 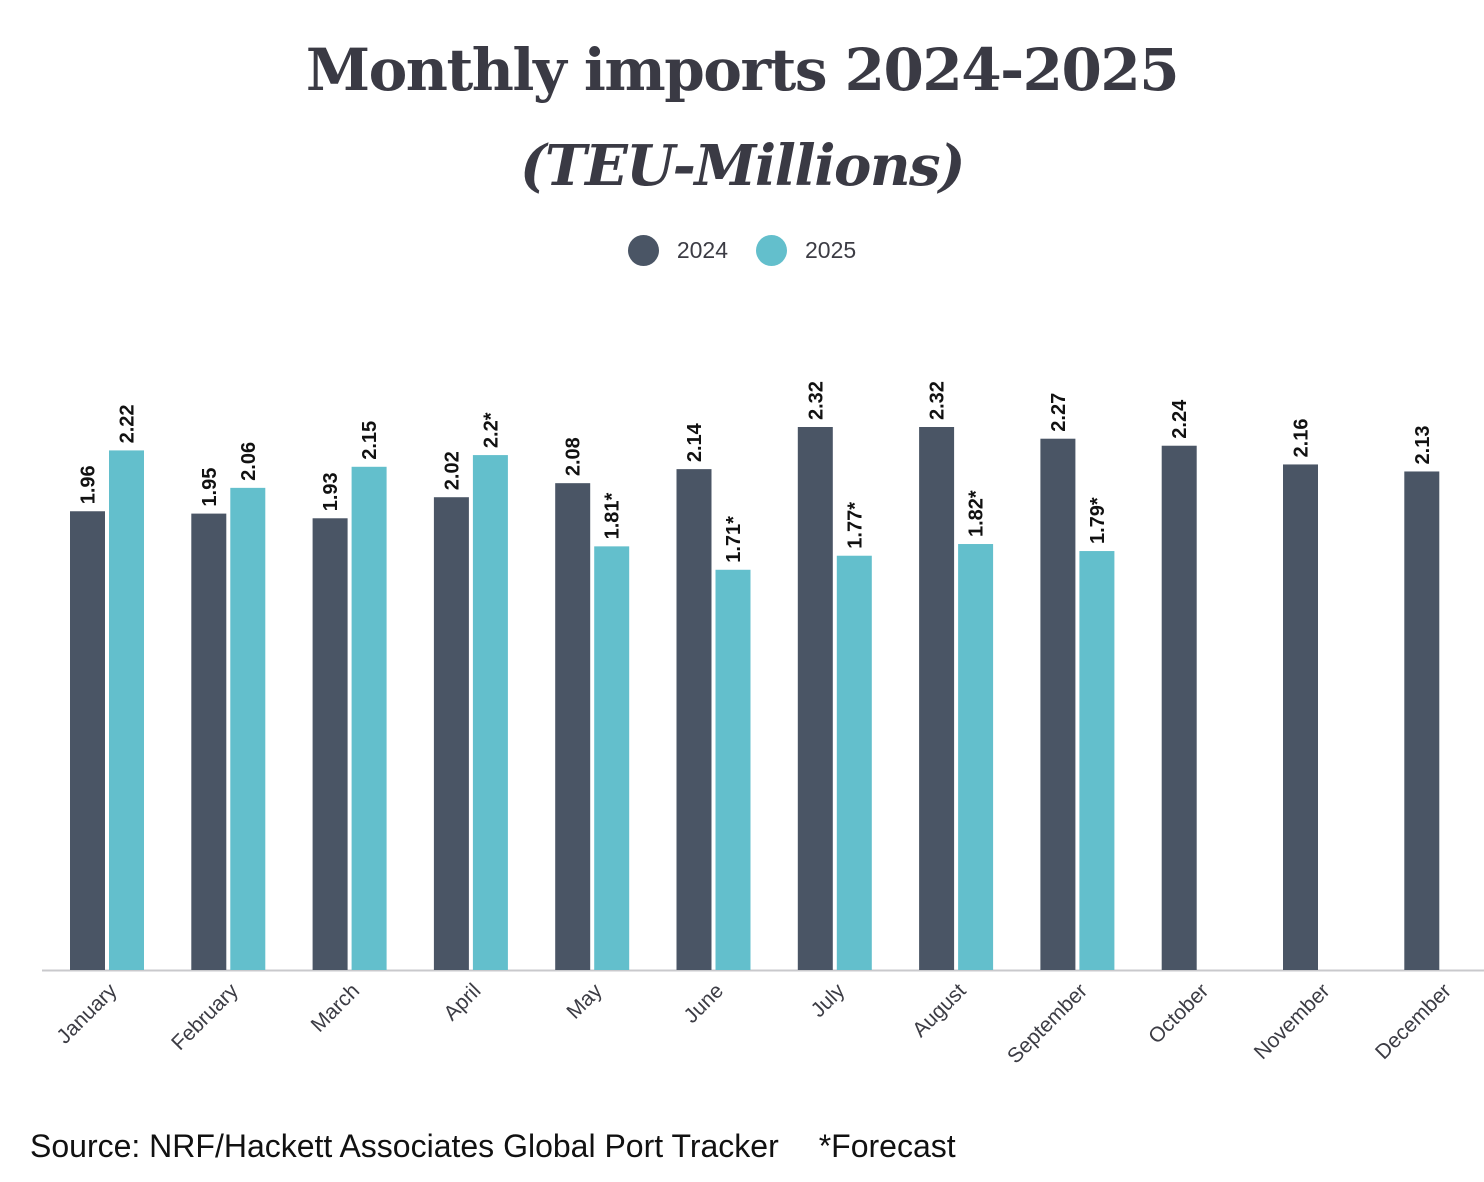 I want to click on x-tick-label-october: October, so click(x=1178, y=1013).